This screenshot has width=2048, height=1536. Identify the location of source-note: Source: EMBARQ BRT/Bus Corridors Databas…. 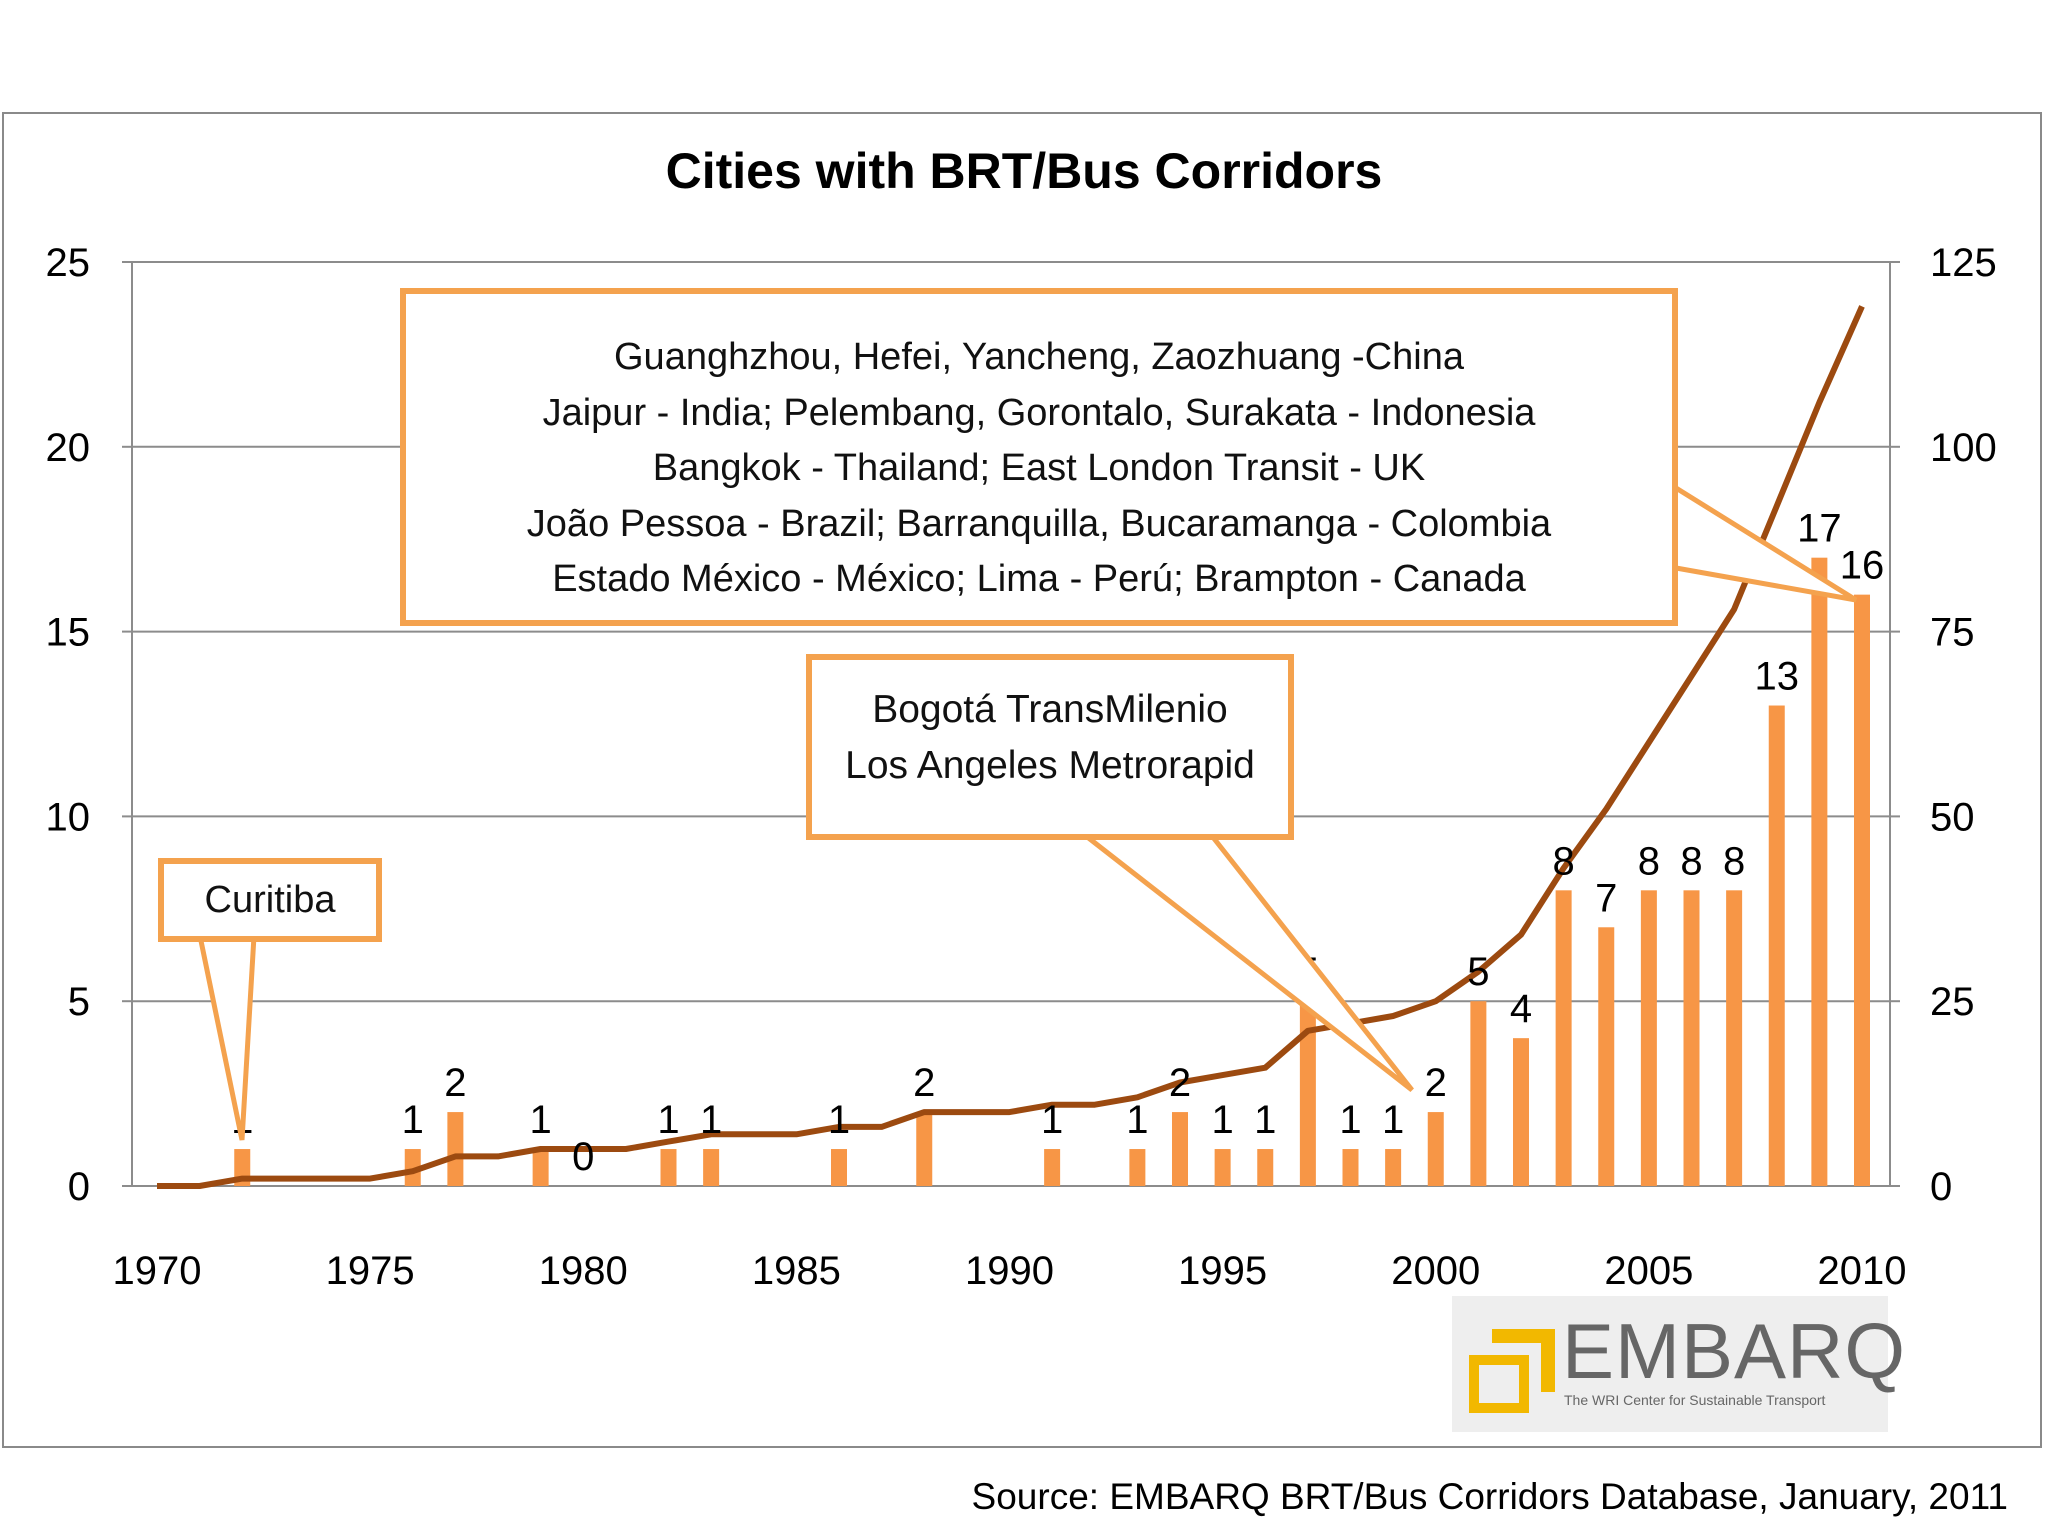
(1489, 1496).